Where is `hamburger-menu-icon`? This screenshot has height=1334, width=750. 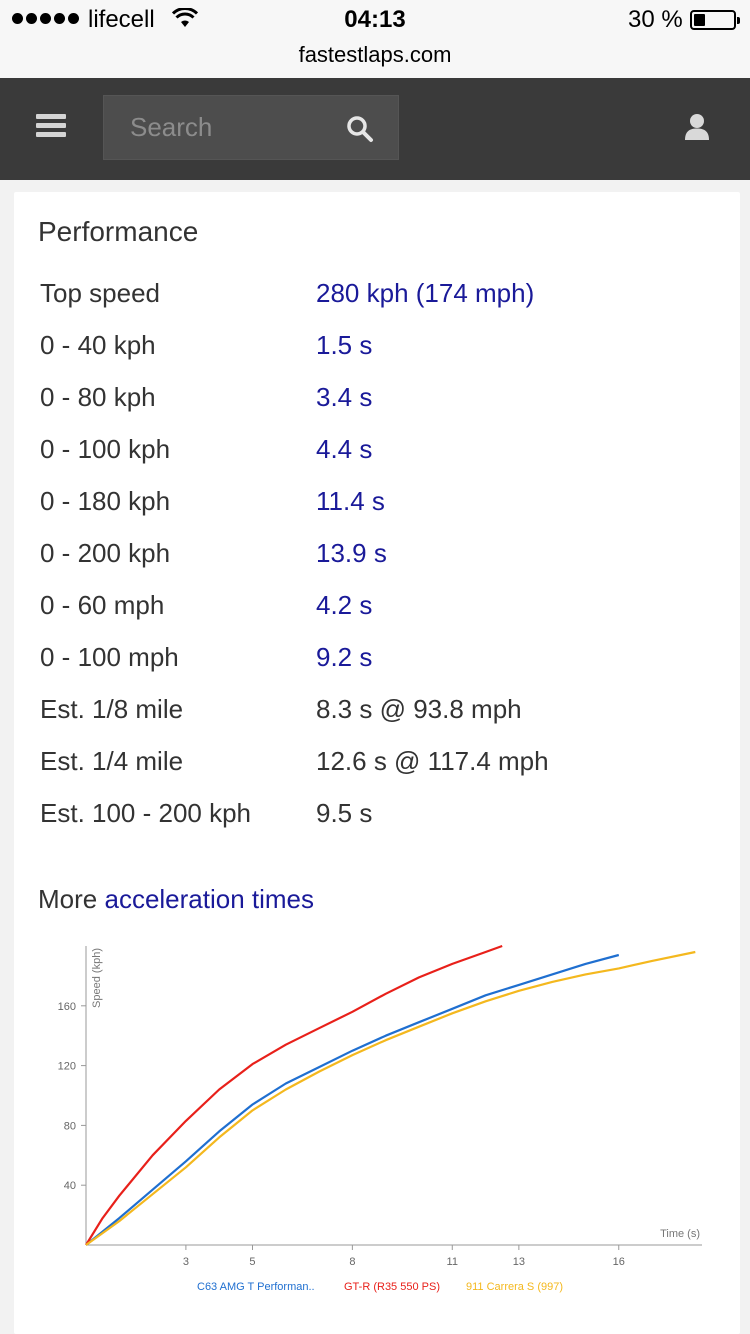 hamburger-menu-icon is located at coordinates (51, 127).